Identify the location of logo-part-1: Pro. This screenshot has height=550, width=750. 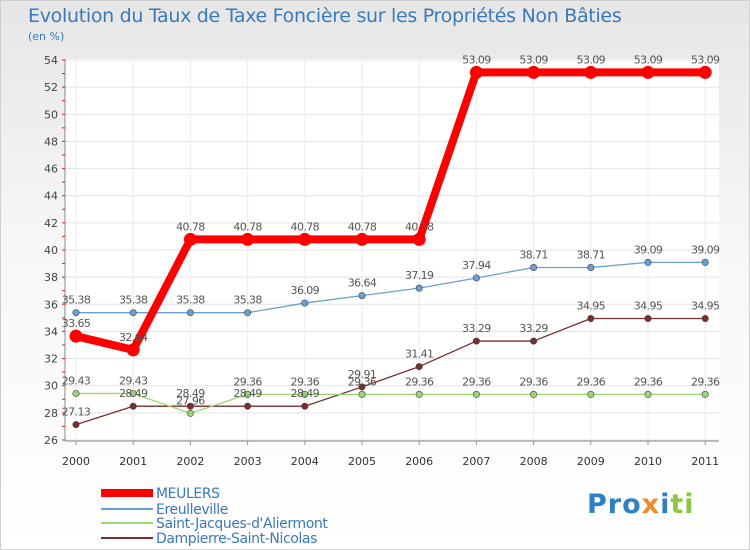
(614, 504).